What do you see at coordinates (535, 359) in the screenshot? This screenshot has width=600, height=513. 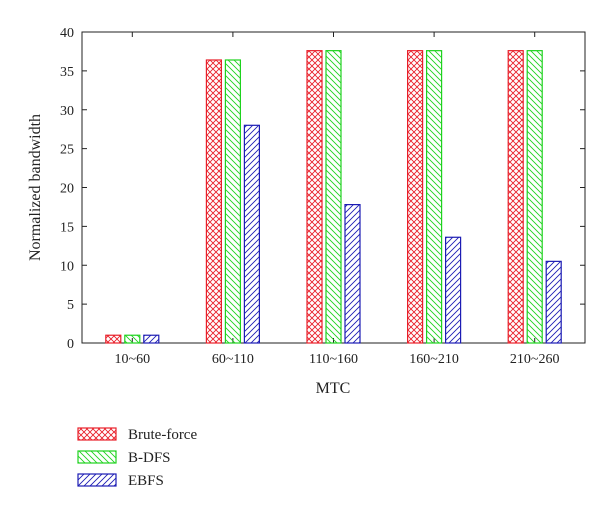 I see `x-tick-label: 210~260` at bounding box center [535, 359].